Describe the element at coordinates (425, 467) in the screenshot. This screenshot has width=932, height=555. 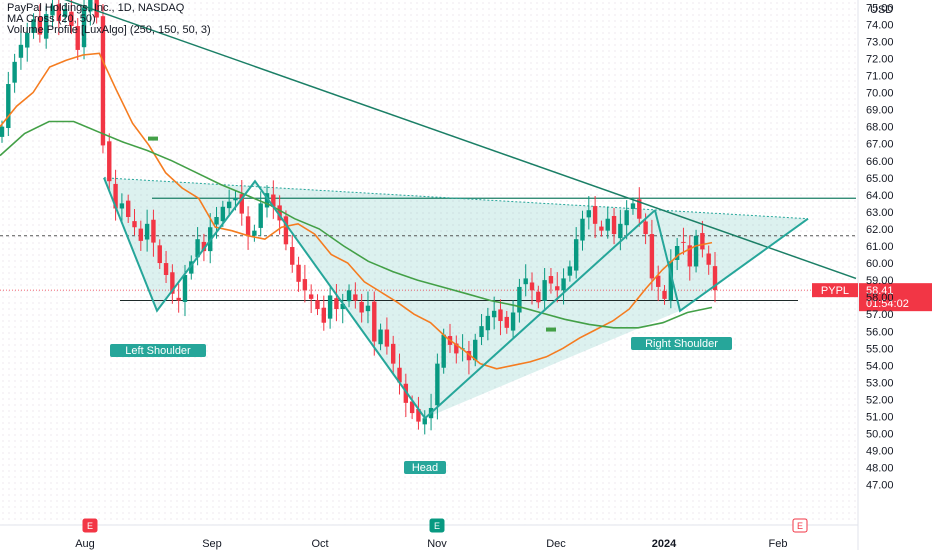
I see `head-label-box` at that location.